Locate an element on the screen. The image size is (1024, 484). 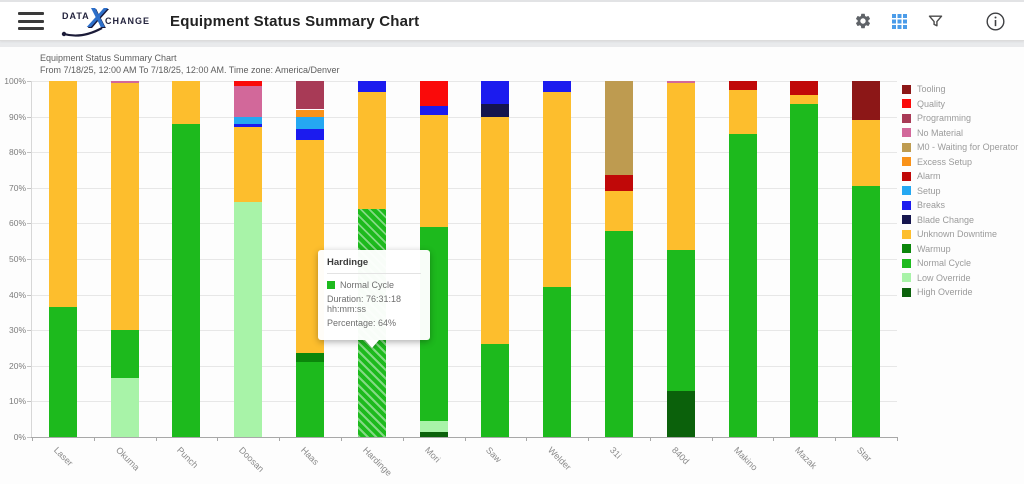
bar-Mazak is located at coordinates (804, 259).